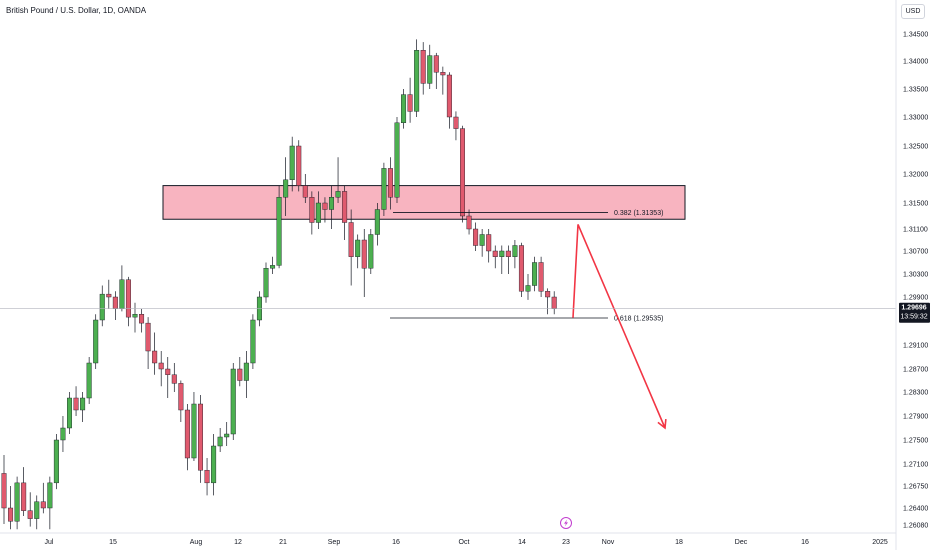 The height and width of the screenshot is (555, 932). I want to click on x-axis: Jul 15 Aug 12 21 Sep 16 Oct 14 23 Nov 18 Dec 16 2025, so click(466, 542).